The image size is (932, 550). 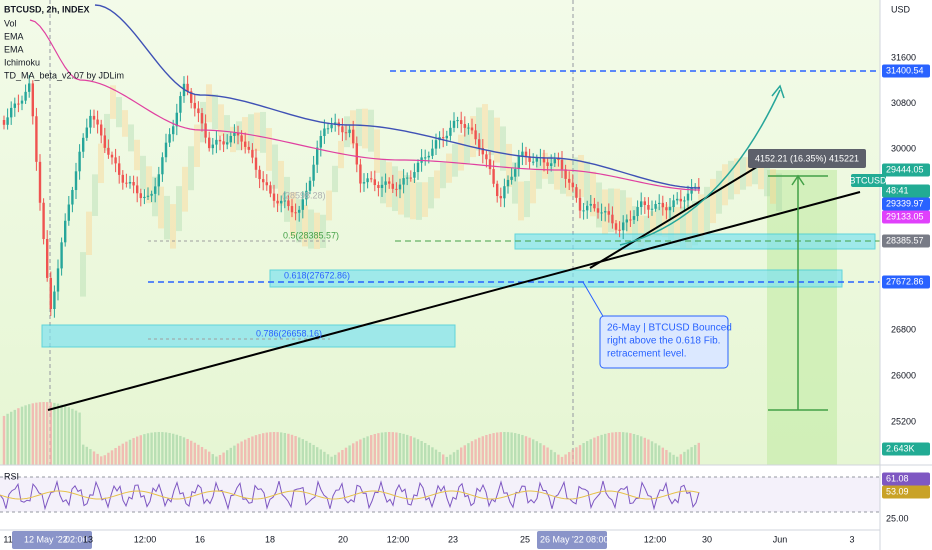 What do you see at coordinates (350, 495) in the screenshot?
I see `rsi-ma` at bounding box center [350, 495].